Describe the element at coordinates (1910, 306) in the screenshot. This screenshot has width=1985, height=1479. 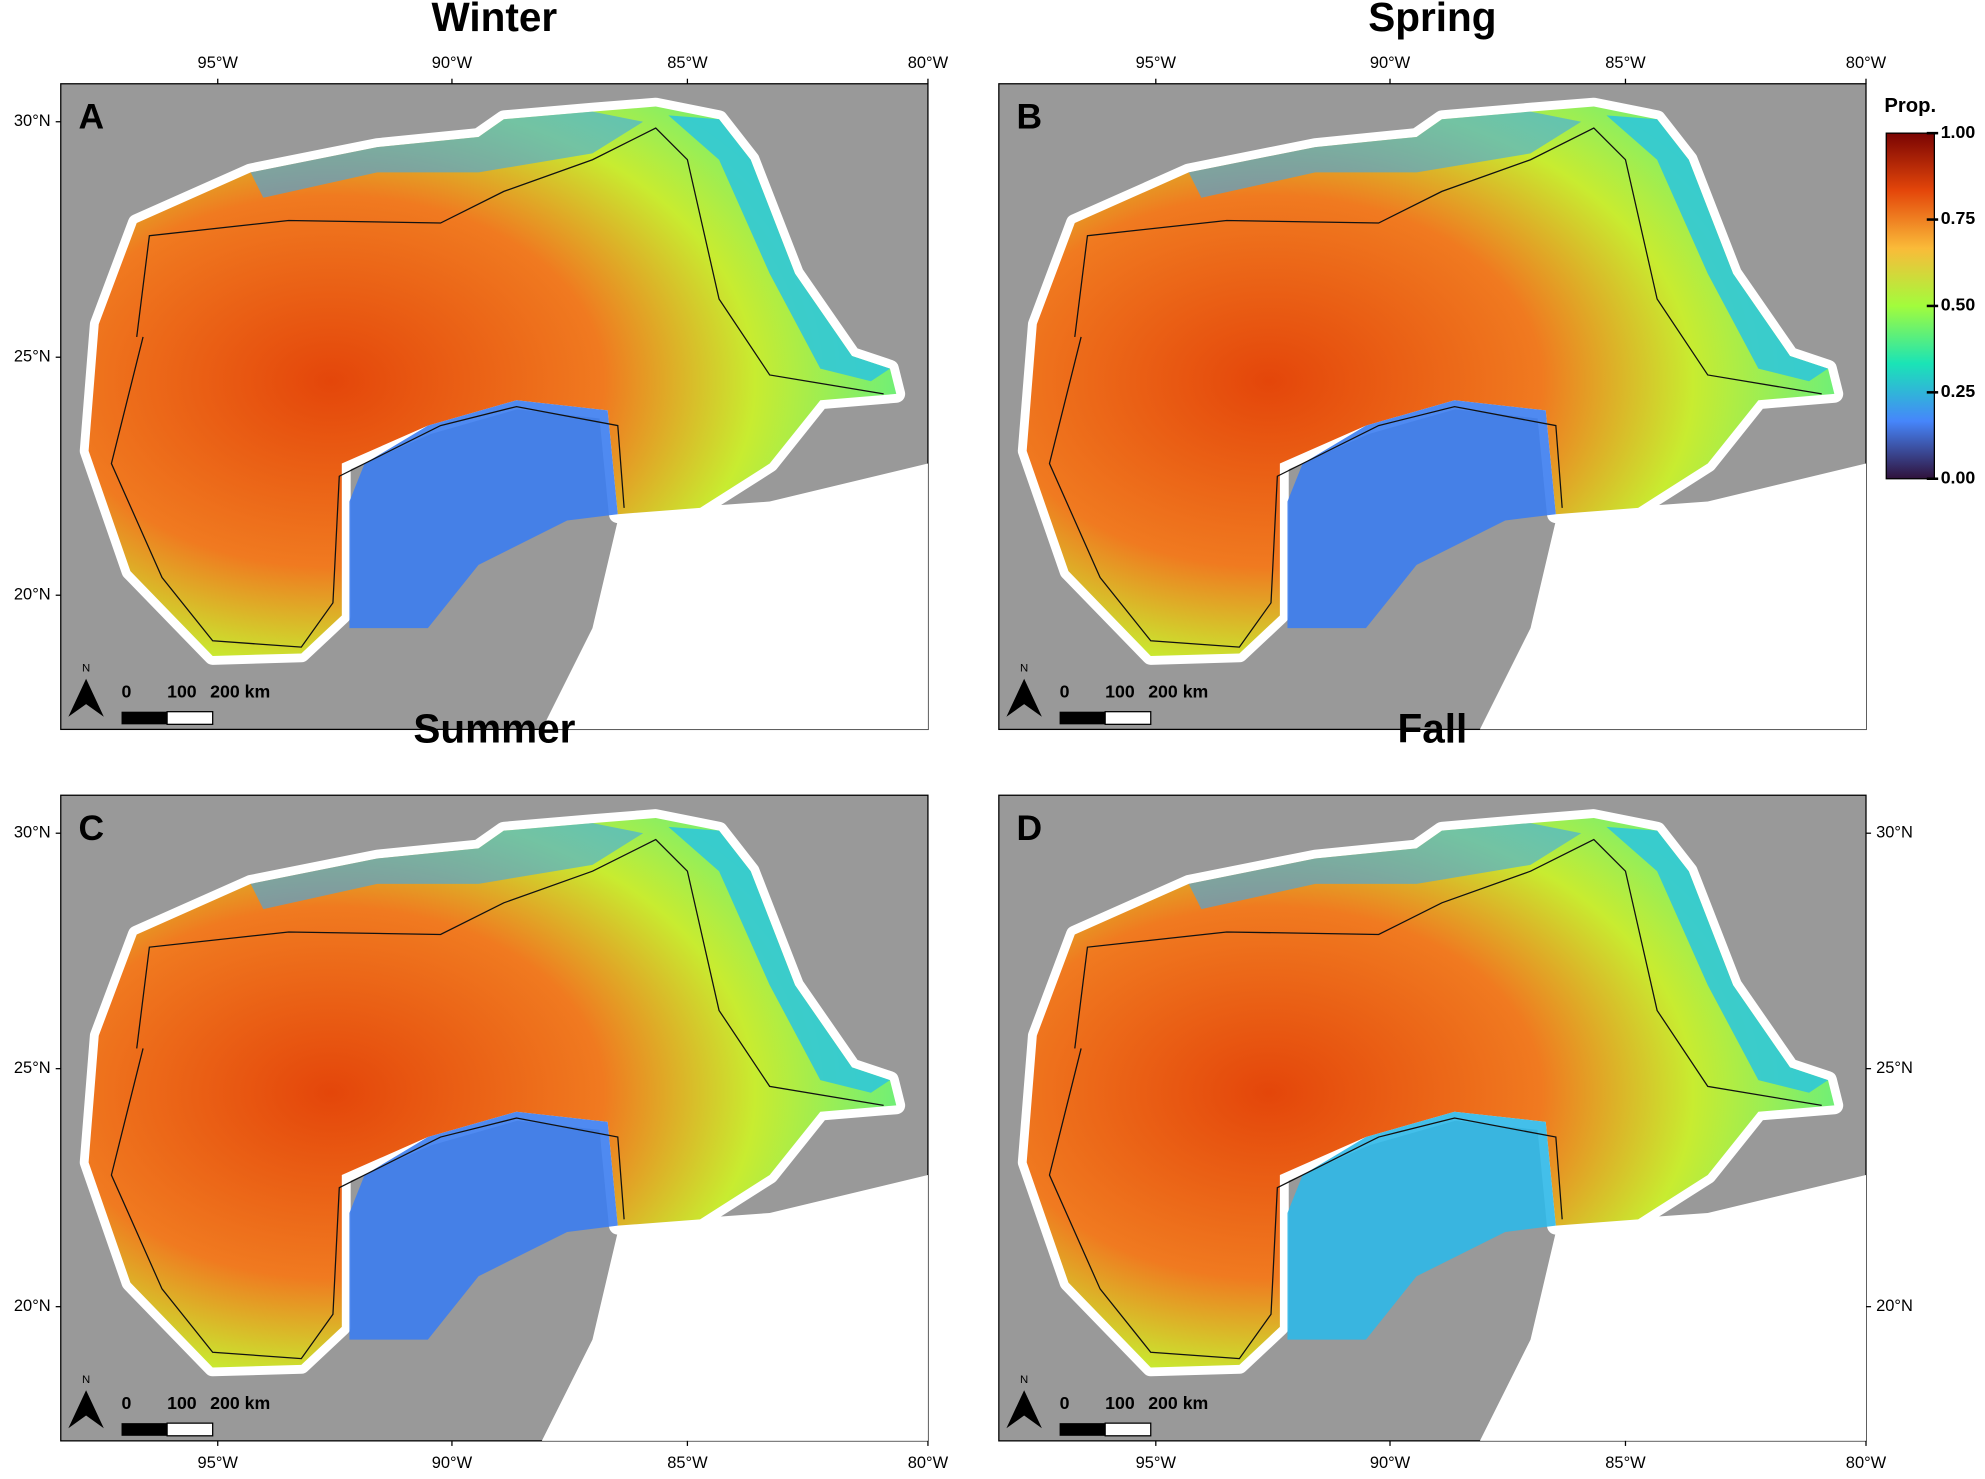
I see `colorbar` at that location.